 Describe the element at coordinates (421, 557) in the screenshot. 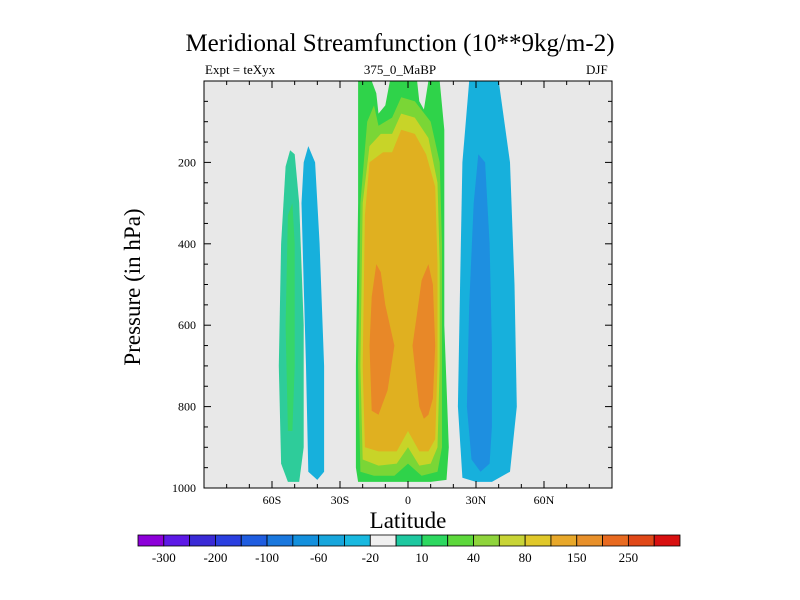

I see `colorbar-label: 10` at that location.